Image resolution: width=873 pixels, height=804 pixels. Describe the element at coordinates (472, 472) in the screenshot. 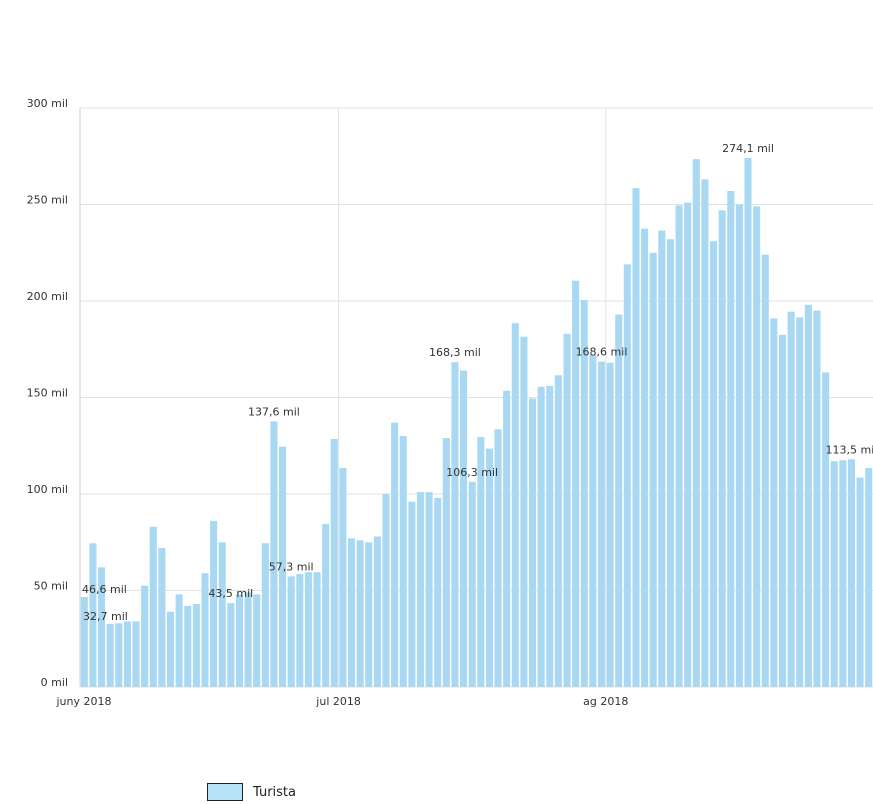

I see `data-label: 106,3 mil` at that location.